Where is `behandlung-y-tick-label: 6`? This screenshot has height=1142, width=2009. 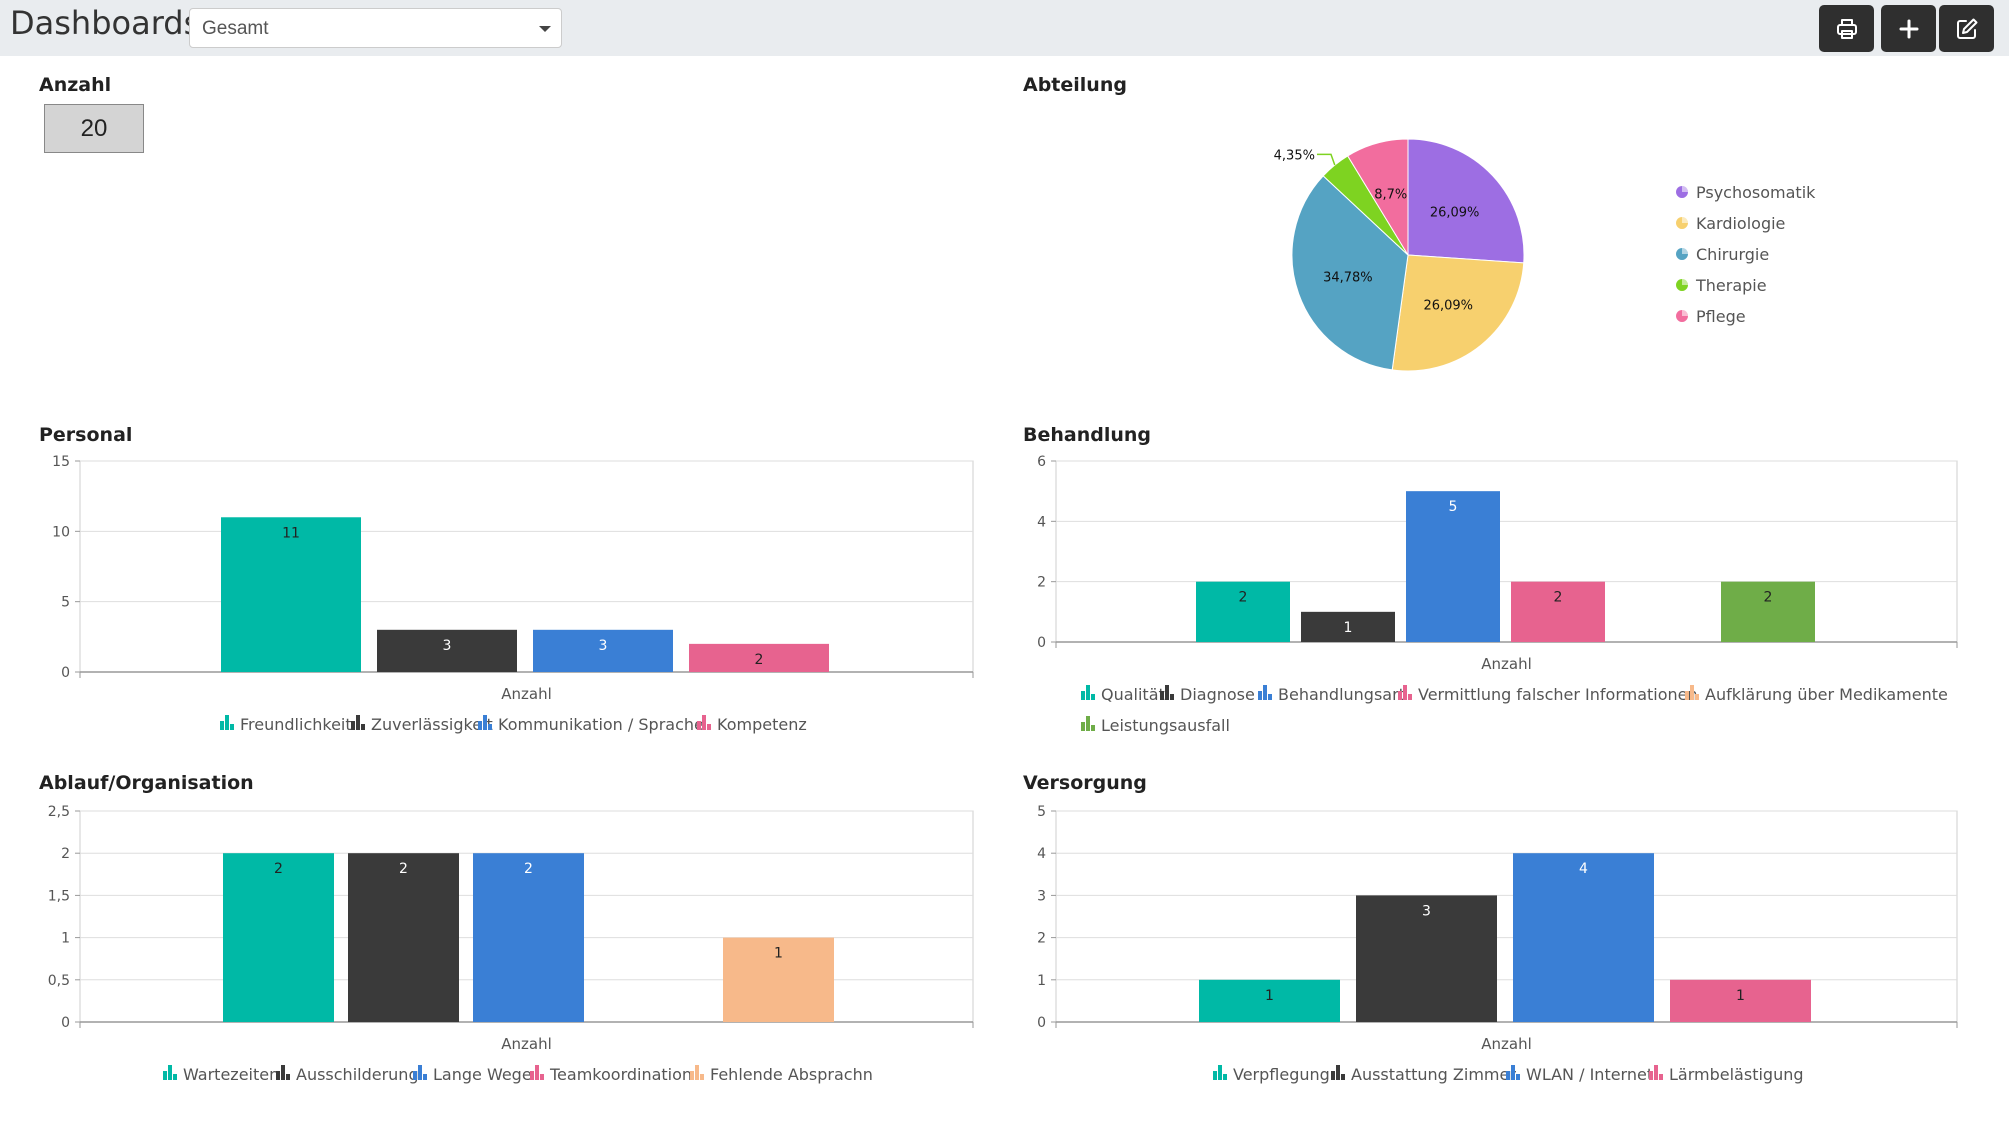 behandlung-y-tick-label: 6 is located at coordinates (1041, 462).